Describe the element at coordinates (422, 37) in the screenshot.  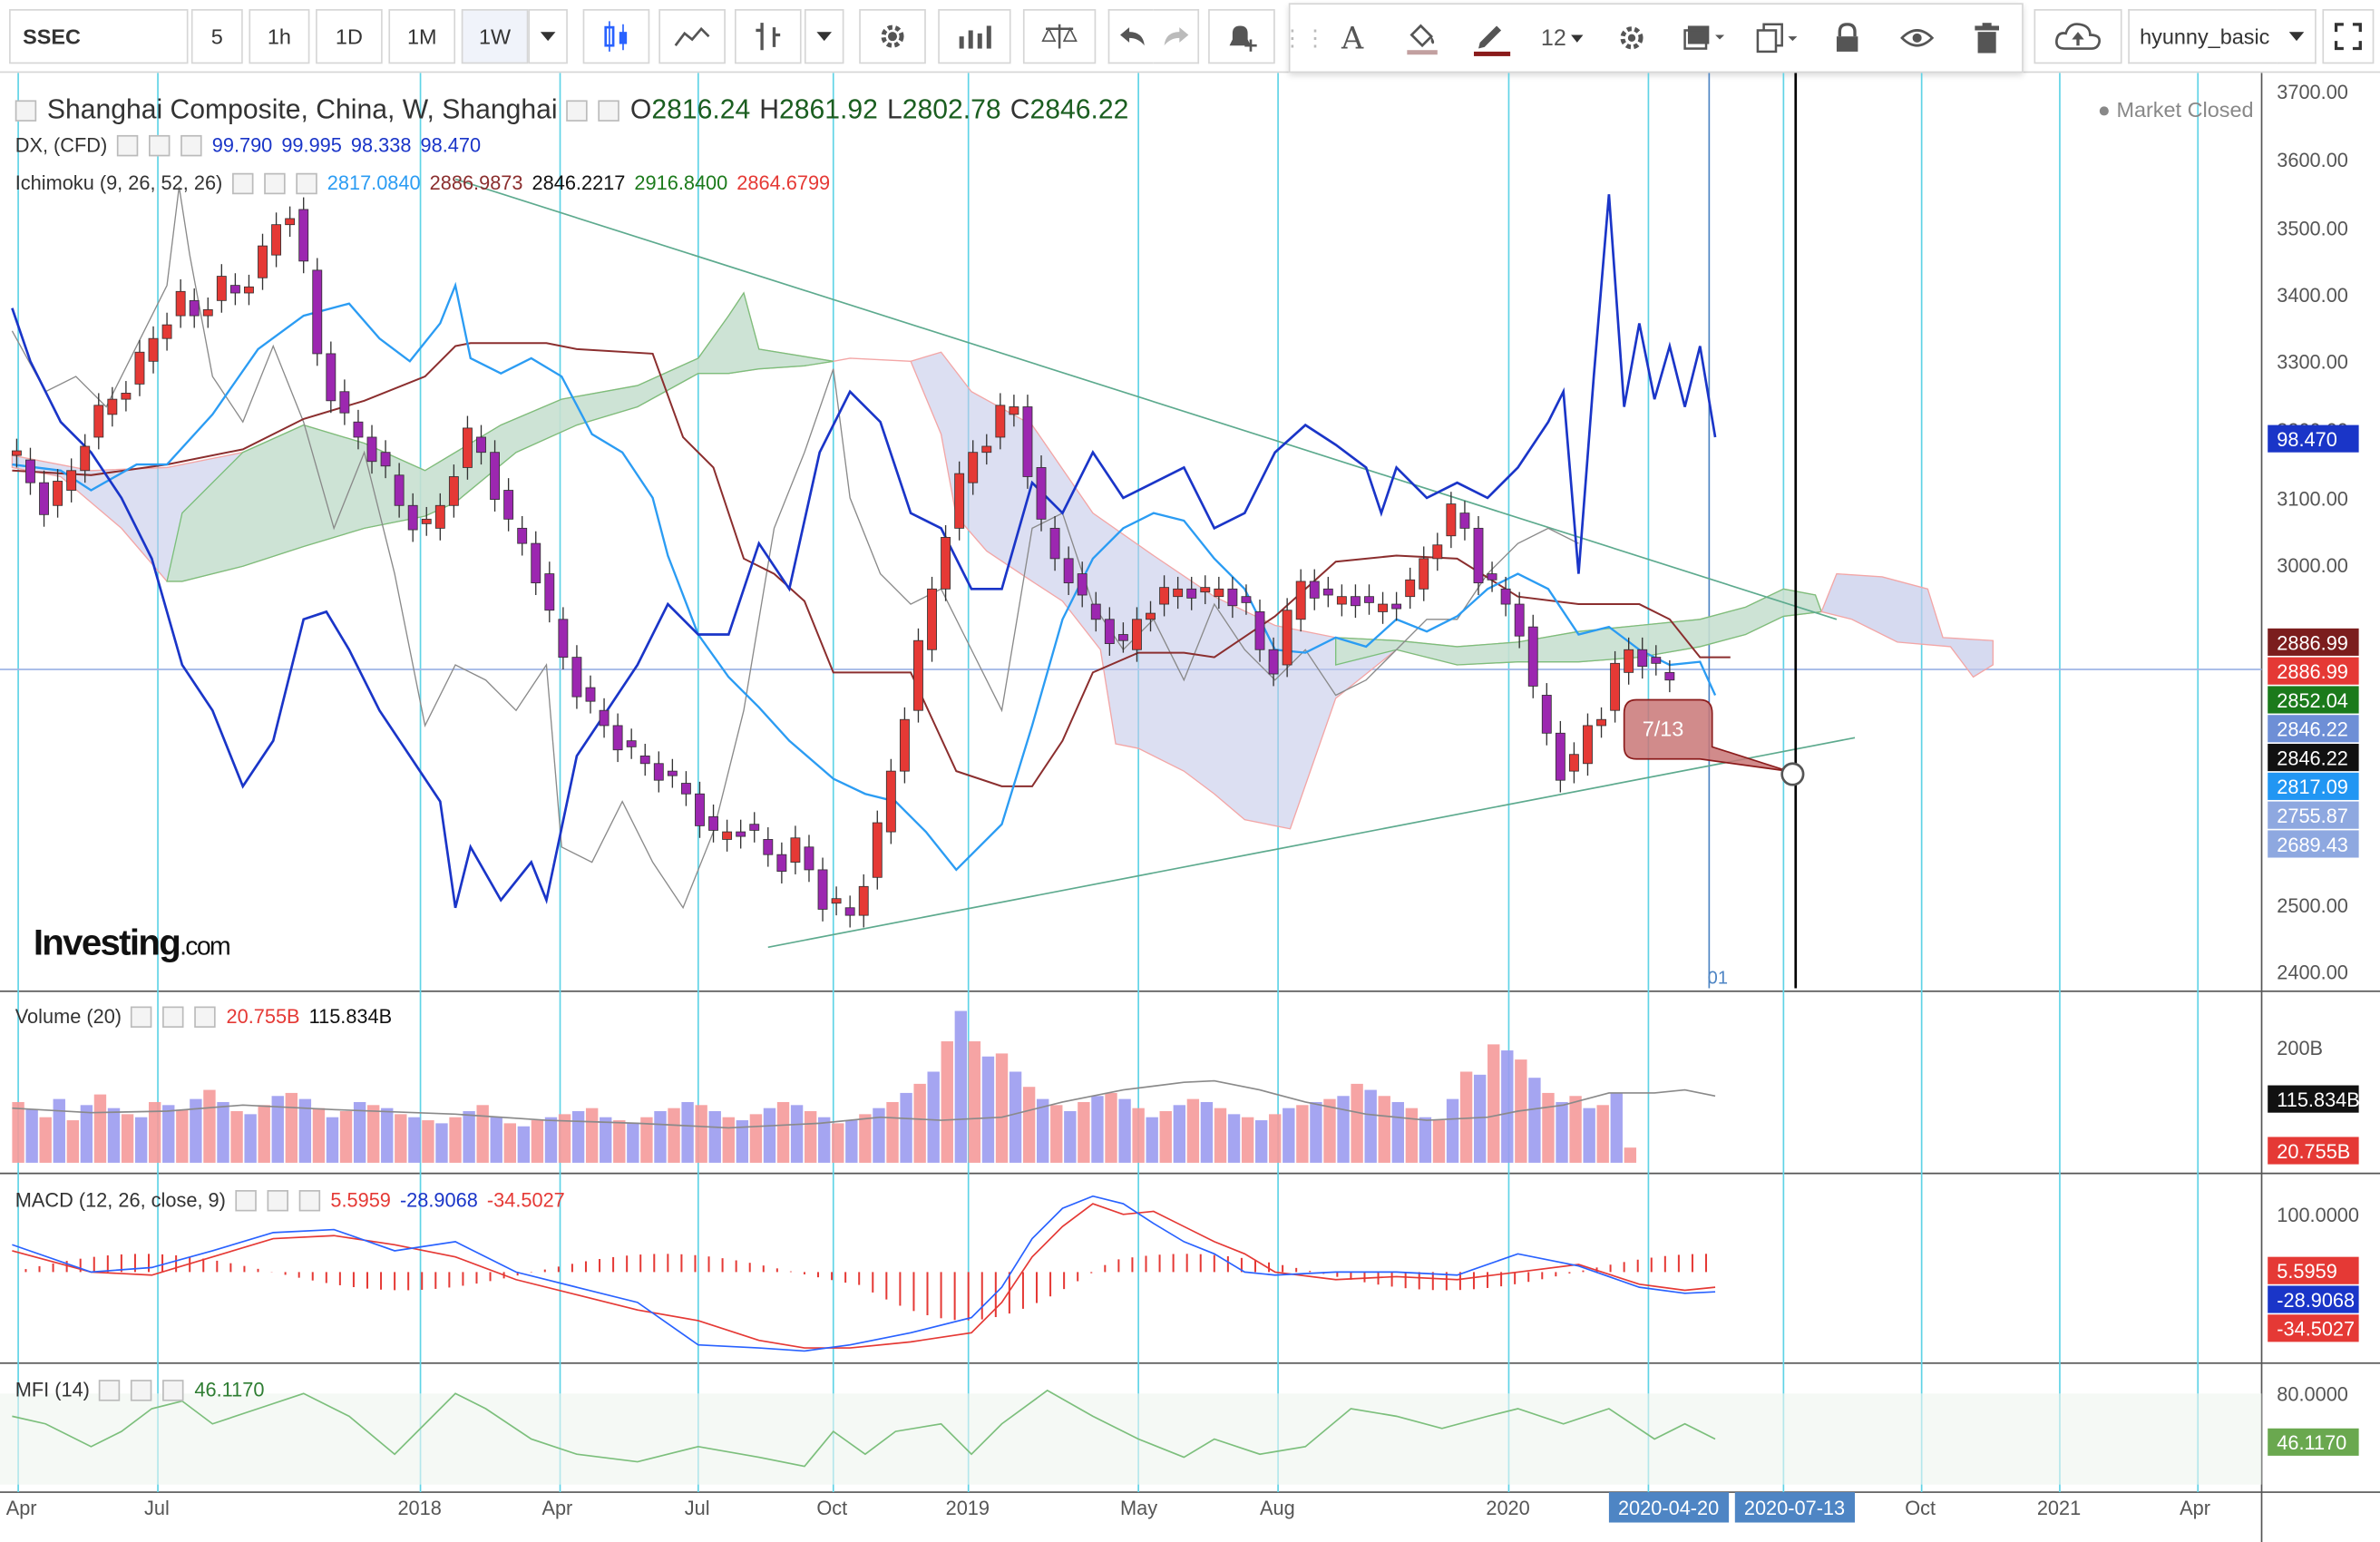
I see `interval-1m-button: 1M` at that location.